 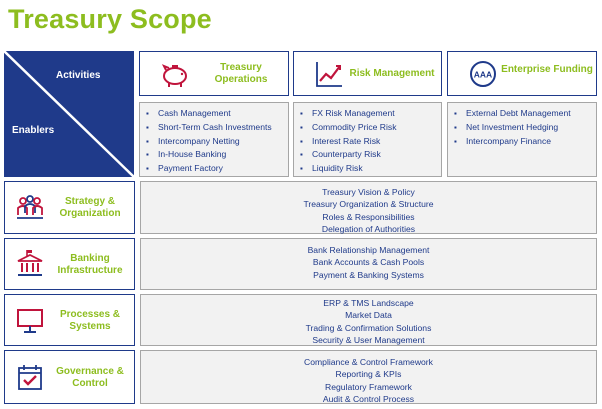 I want to click on list-item: Bank Accounts & Cash Pools, so click(x=368, y=262).